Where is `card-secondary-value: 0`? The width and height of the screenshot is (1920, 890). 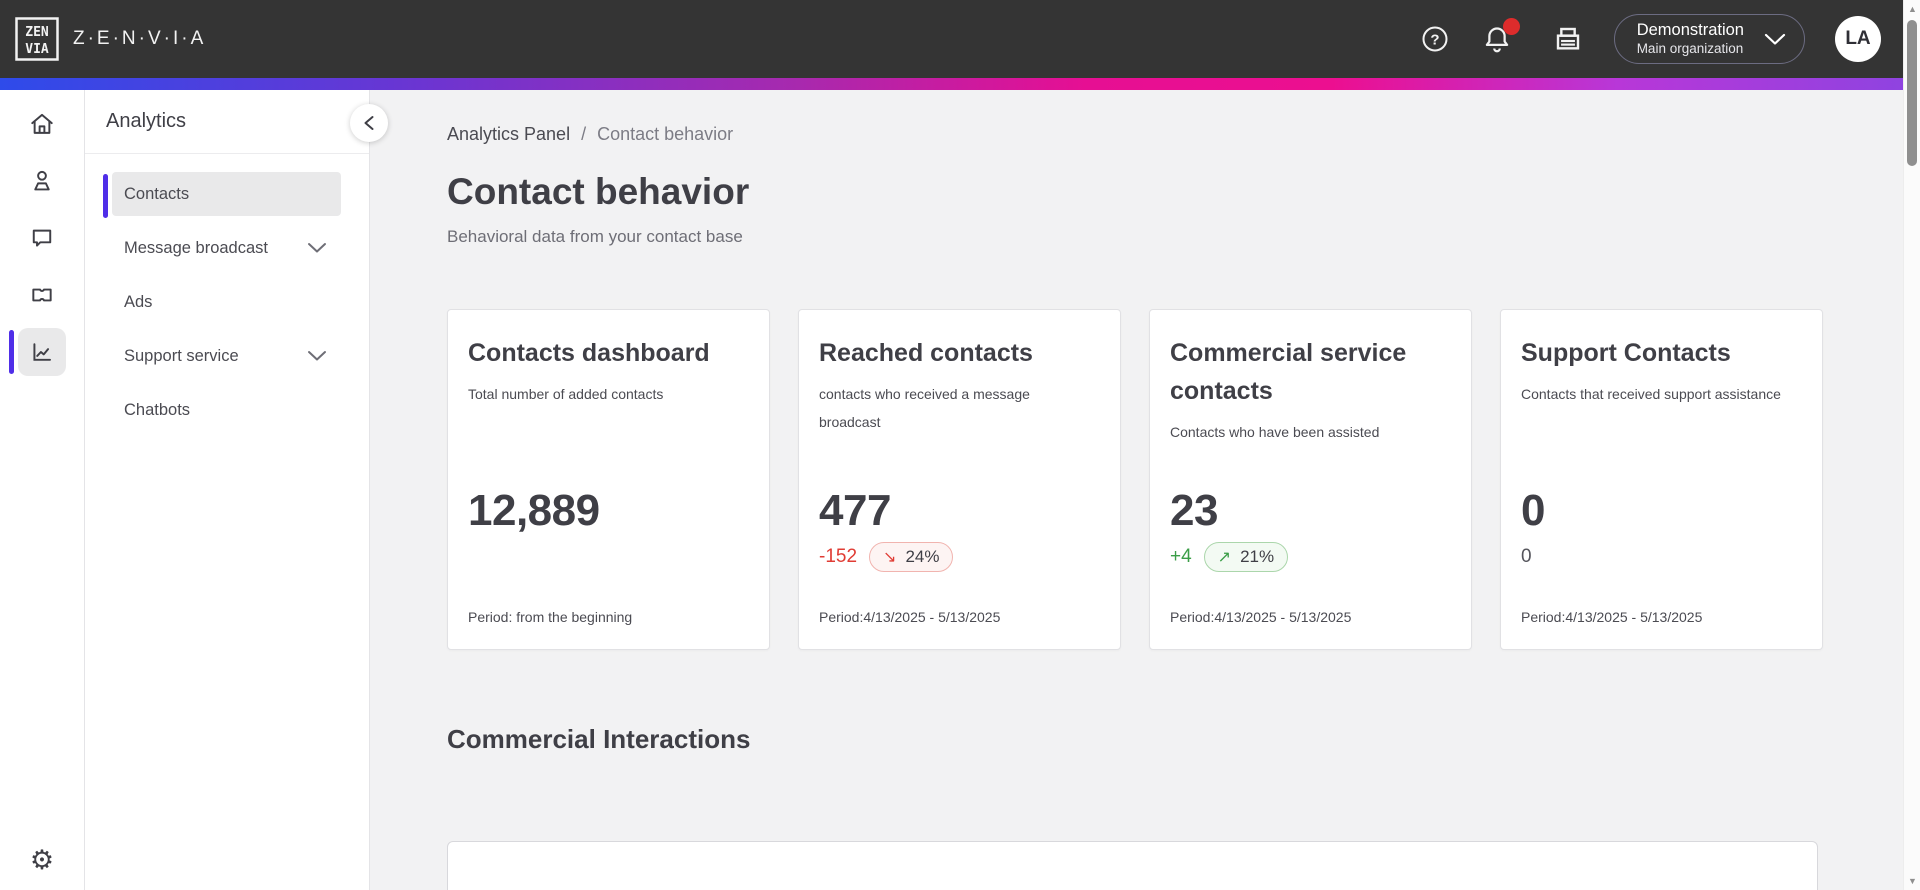 card-secondary-value: 0 is located at coordinates (1526, 556).